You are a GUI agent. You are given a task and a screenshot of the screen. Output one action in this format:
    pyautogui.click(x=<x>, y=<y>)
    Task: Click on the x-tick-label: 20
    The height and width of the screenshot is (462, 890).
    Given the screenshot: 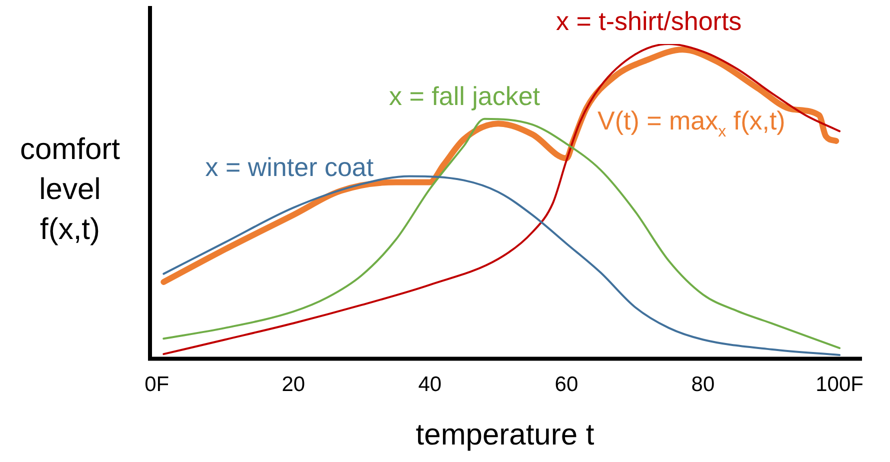 What is the action you would take?
    pyautogui.click(x=294, y=384)
    